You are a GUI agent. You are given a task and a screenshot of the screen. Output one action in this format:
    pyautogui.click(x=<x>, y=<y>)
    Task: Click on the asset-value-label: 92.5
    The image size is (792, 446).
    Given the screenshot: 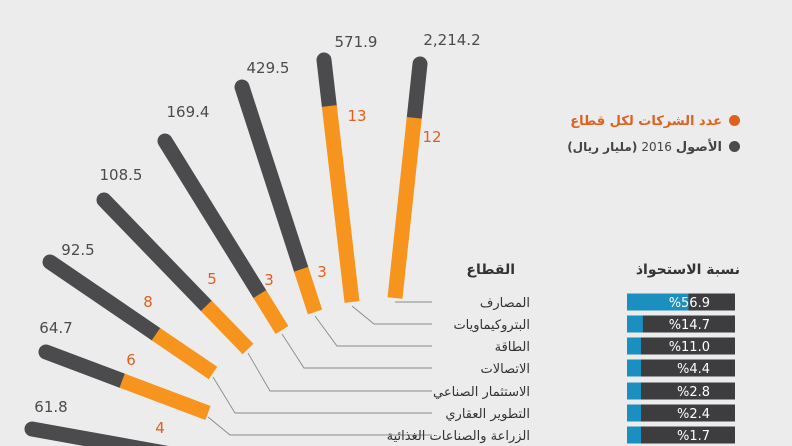 What is the action you would take?
    pyautogui.click(x=77, y=250)
    